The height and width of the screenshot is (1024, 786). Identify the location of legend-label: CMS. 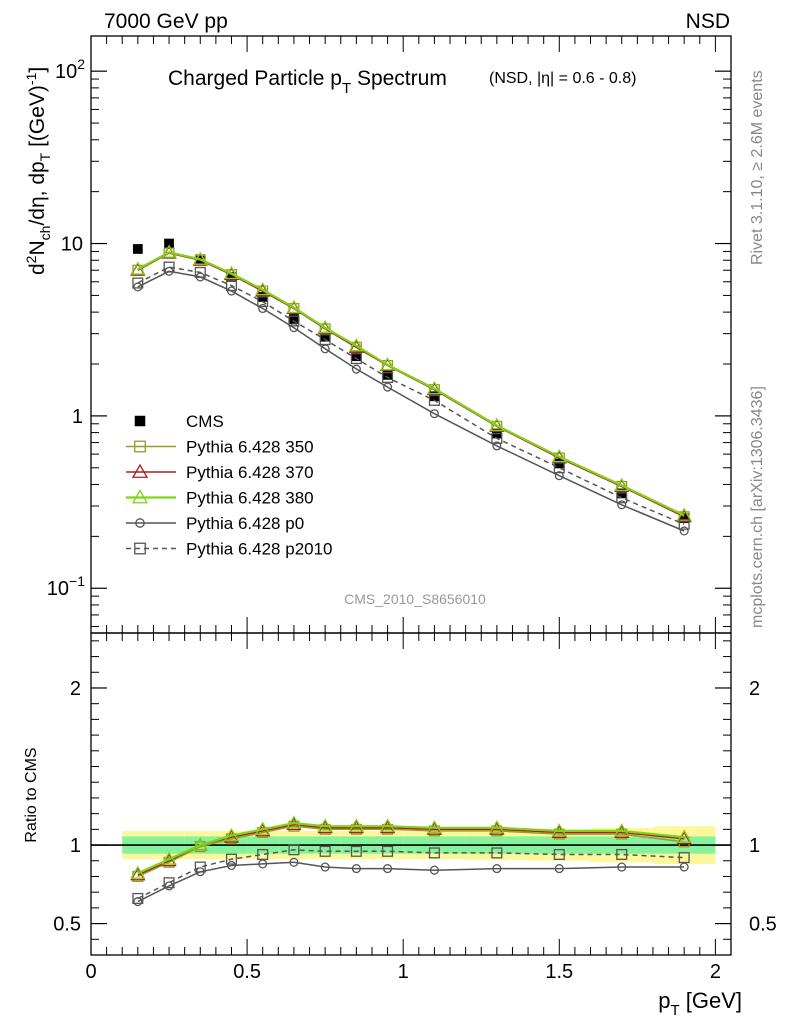
(205, 421).